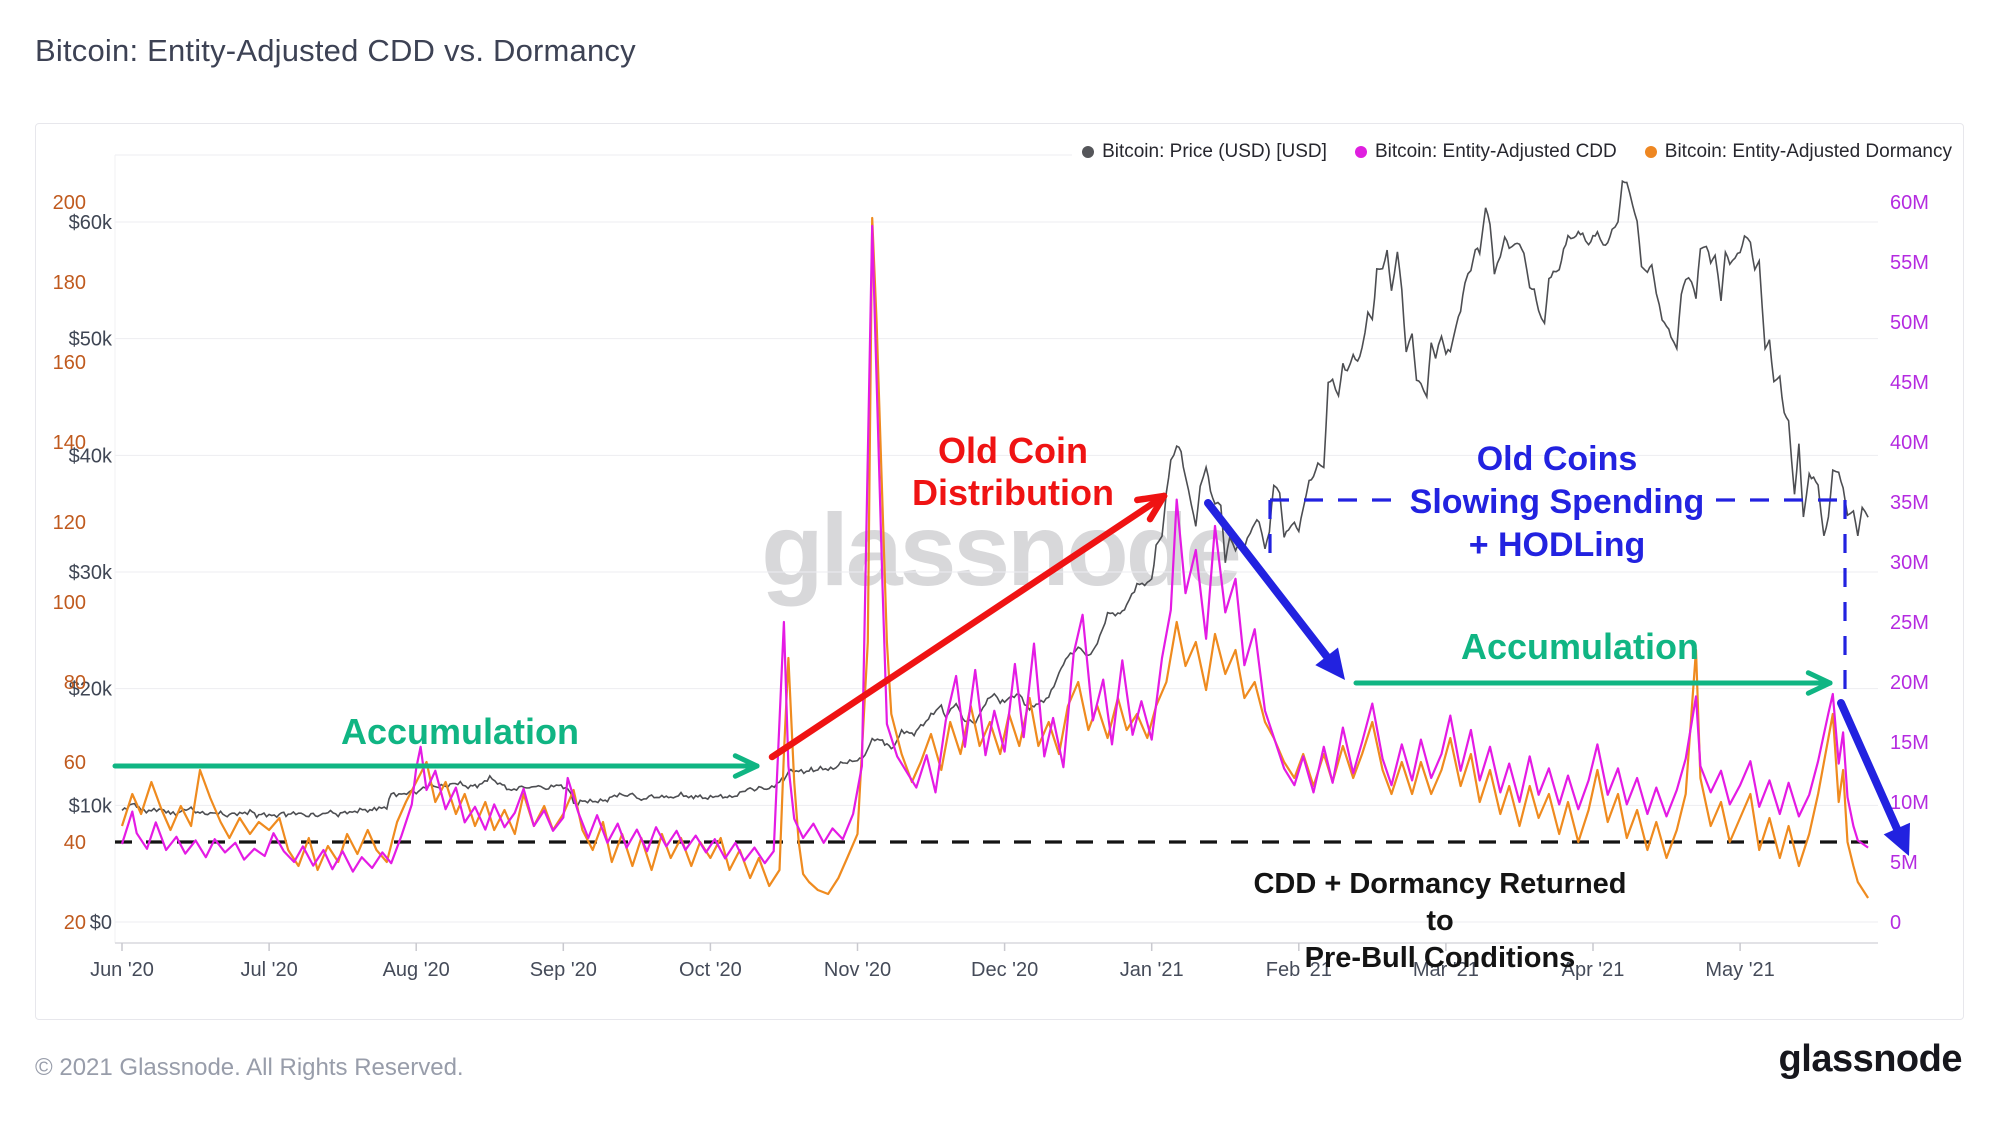  What do you see at coordinates (69, 603) in the screenshot?
I see `y-axis-label-dormancy: 100` at bounding box center [69, 603].